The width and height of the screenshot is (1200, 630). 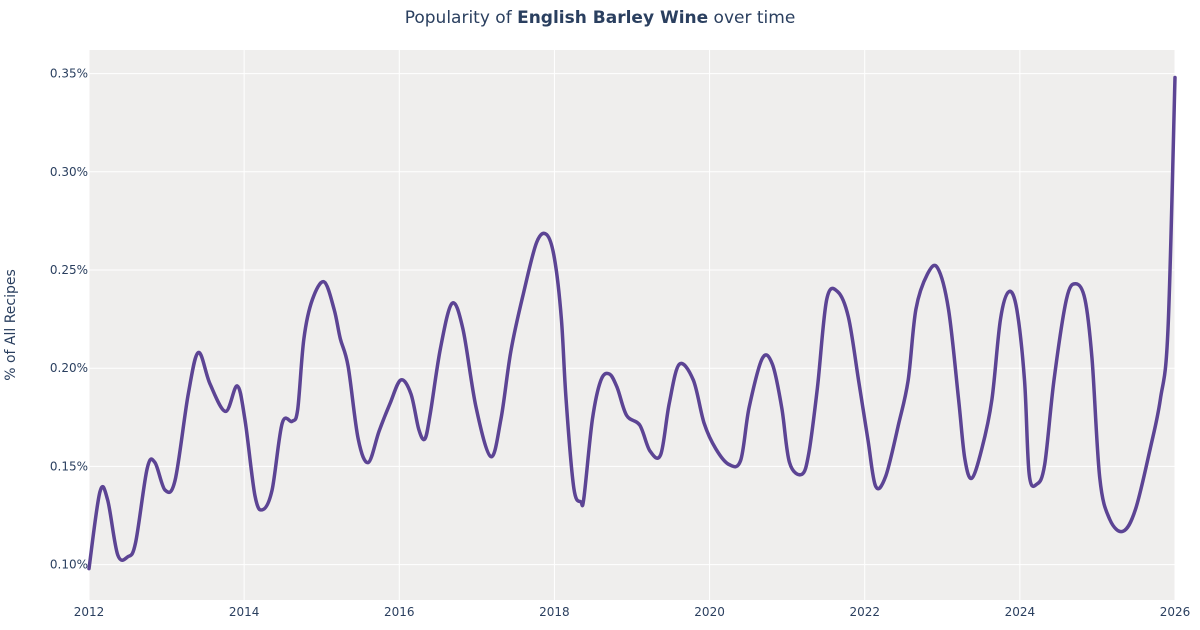 What do you see at coordinates (69, 466) in the screenshot?
I see `y-tick-label: 0.15%` at bounding box center [69, 466].